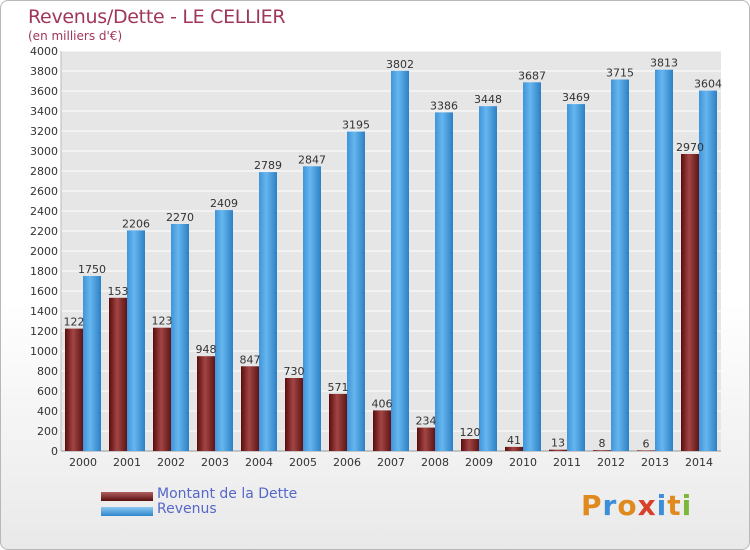 The height and width of the screenshot is (550, 750). Describe the element at coordinates (54, 451) in the screenshot. I see `y-tick-label: 0` at that location.